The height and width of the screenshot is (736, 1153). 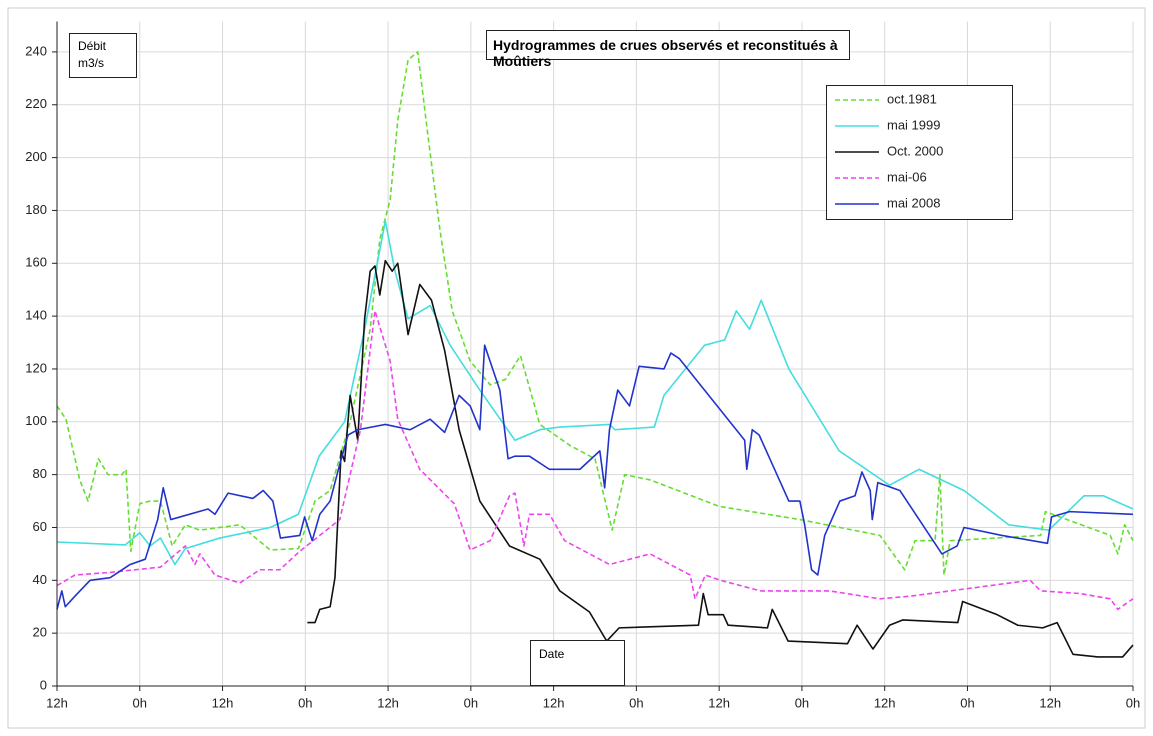 What do you see at coordinates (36, 367) in the screenshot?
I see `y-tick-label: 120` at bounding box center [36, 367].